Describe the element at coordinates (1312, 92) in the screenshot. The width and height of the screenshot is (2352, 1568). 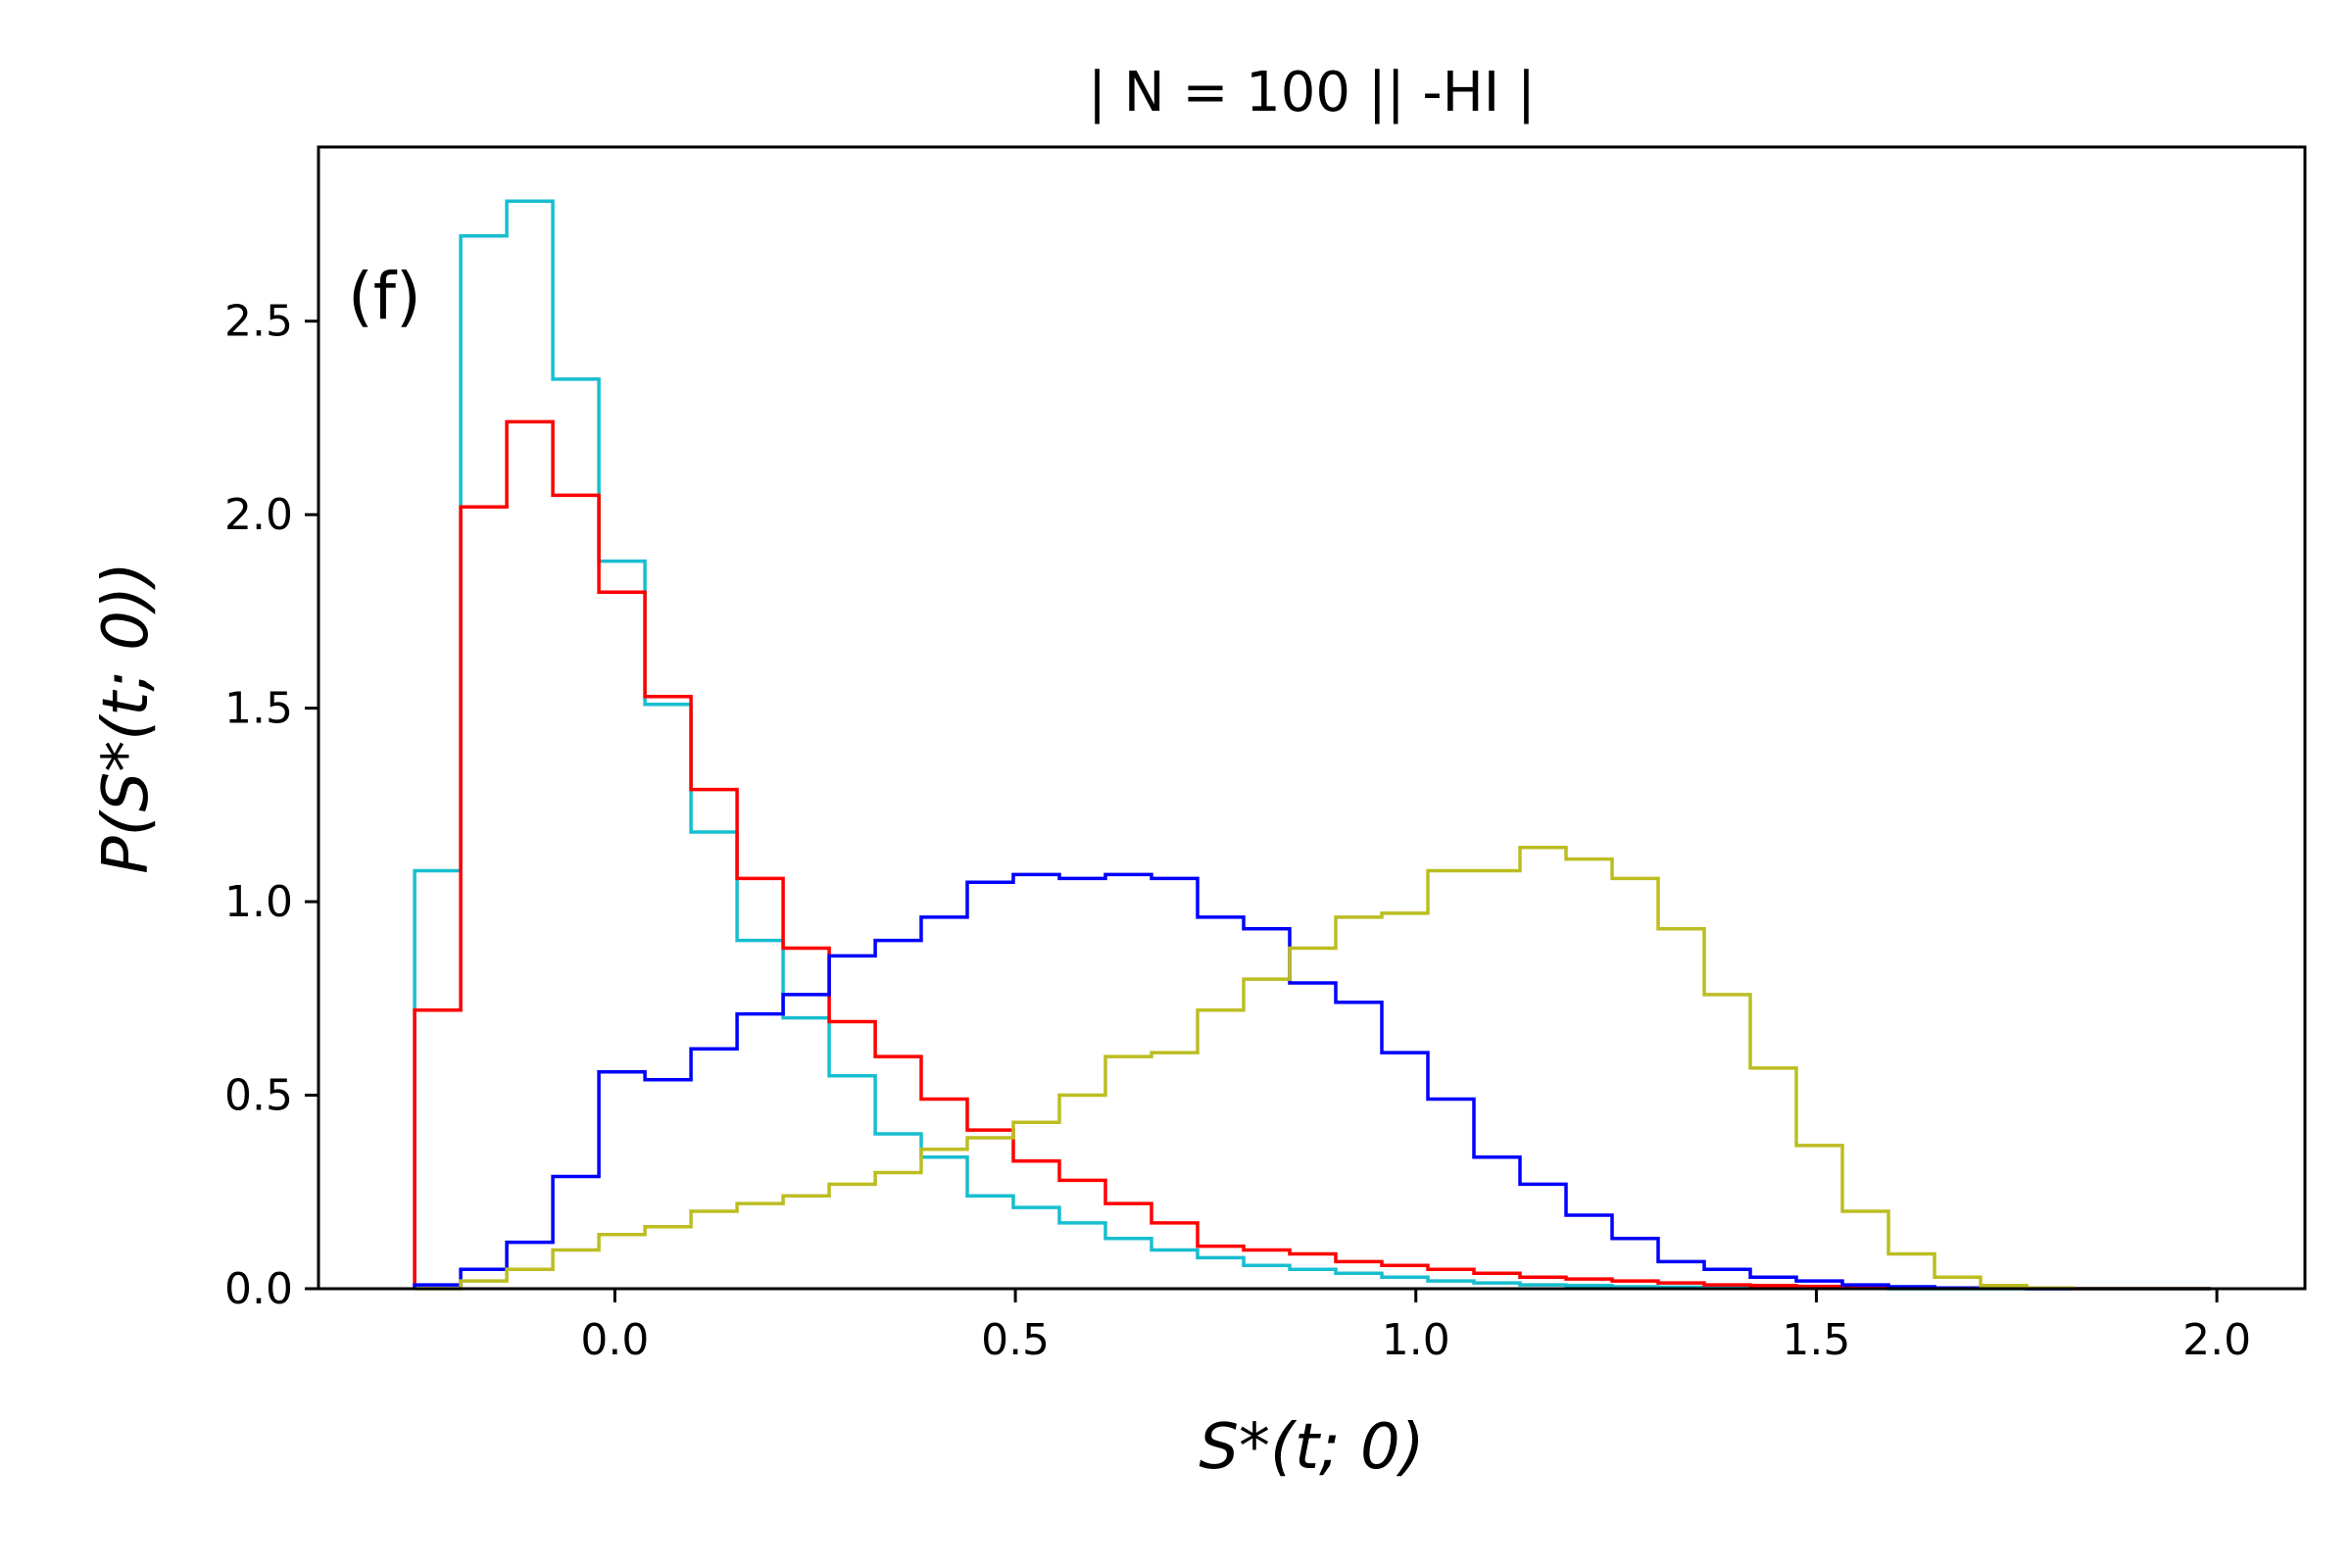
I see `chart-title: | N = 100 || -HI |` at that location.